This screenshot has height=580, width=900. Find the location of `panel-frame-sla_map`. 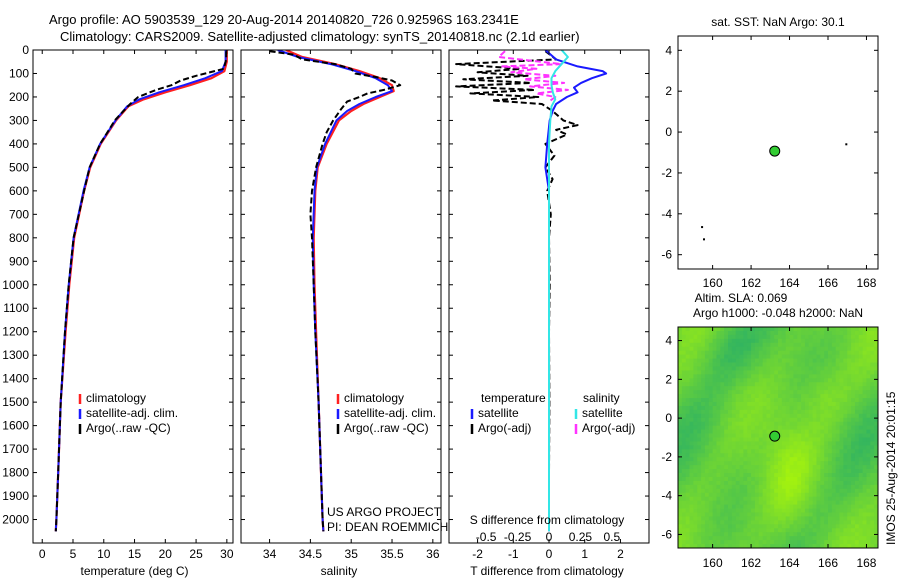

panel-frame-sla_map is located at coordinates (778, 437).